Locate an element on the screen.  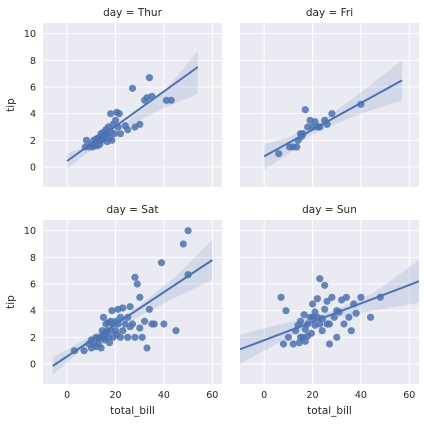
facet-title: day = Fri is located at coordinates (329, 13).